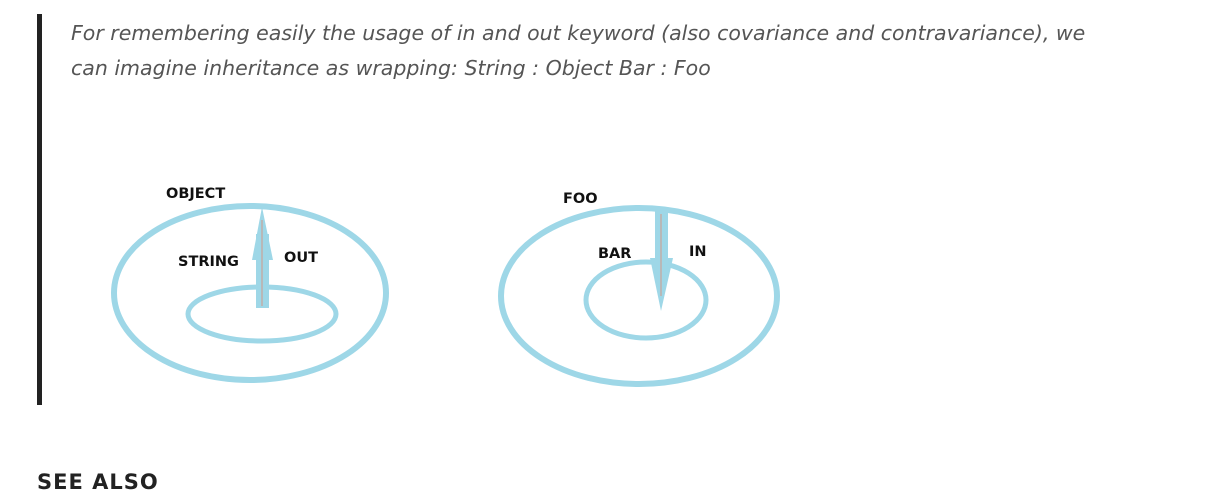 This screenshot has width=1221, height=496. What do you see at coordinates (580, 199) in the screenshot?
I see `foo-label: FOO` at bounding box center [580, 199].